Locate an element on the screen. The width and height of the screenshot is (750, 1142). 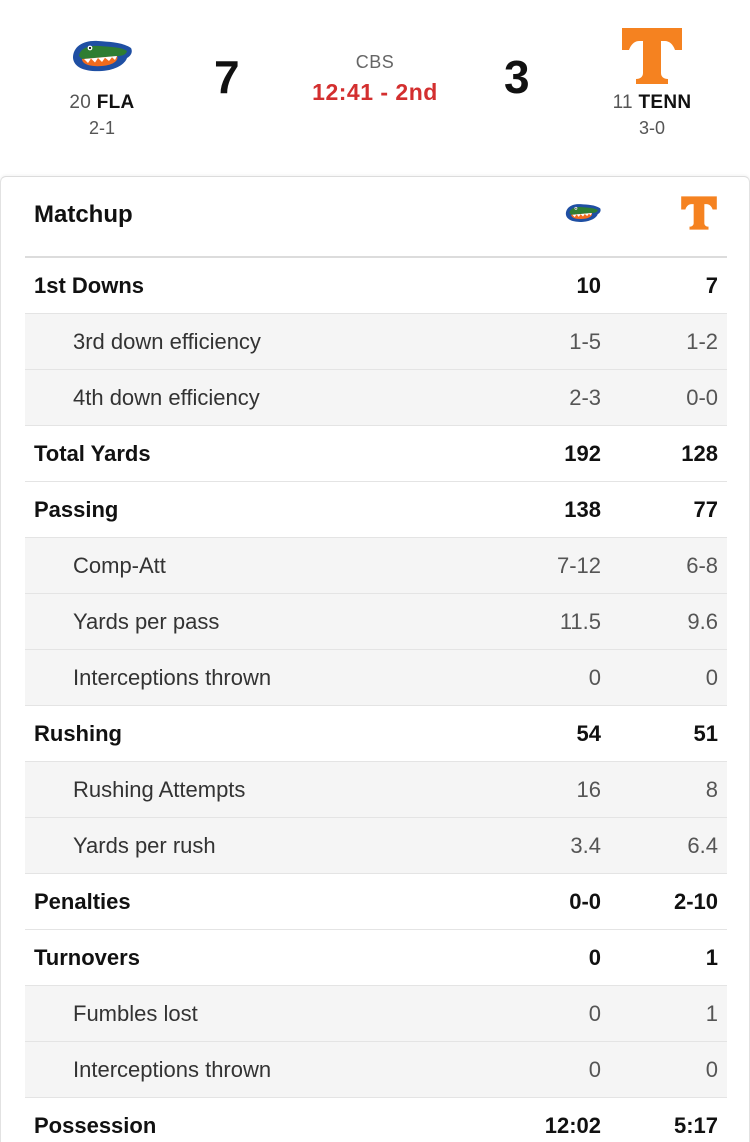
tv-network: CBS is located at coordinates (375, 62).